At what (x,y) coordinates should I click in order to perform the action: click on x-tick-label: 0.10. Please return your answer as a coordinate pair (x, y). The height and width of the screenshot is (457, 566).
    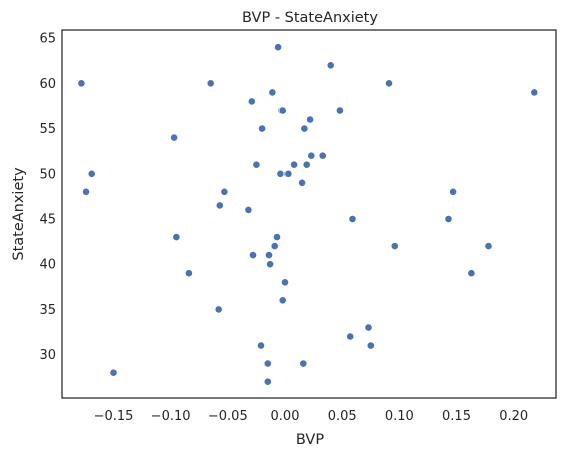
    Looking at the image, I should click on (399, 416).